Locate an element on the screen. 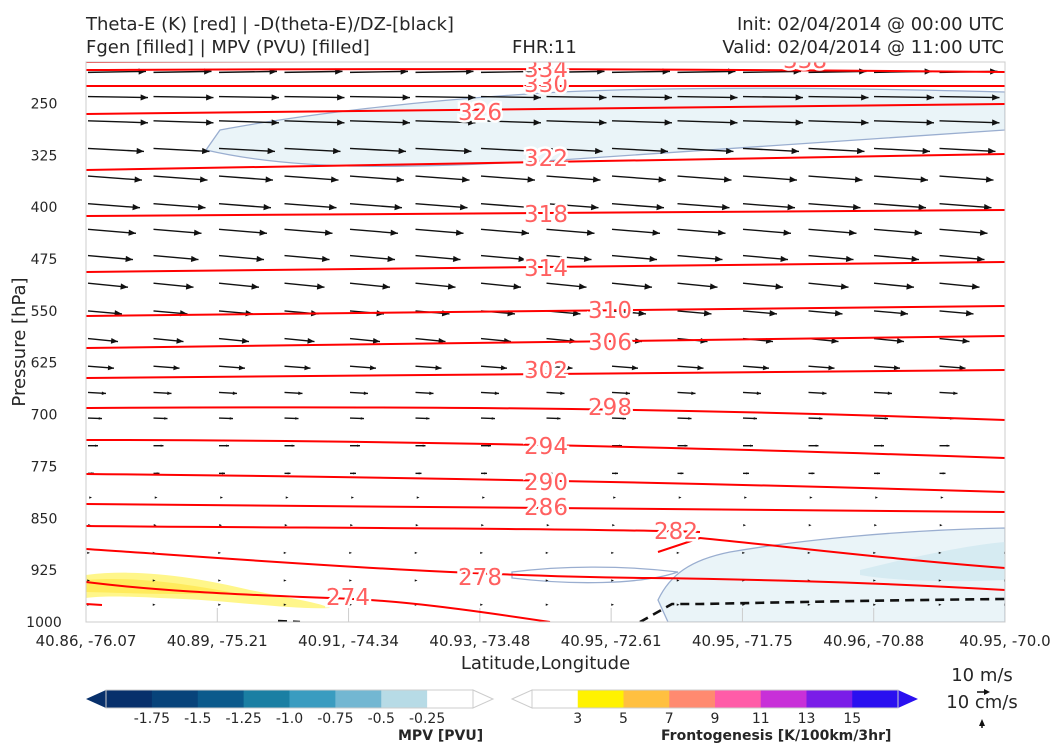  reference-vector-horizontal-head is located at coordinates (987, 692).